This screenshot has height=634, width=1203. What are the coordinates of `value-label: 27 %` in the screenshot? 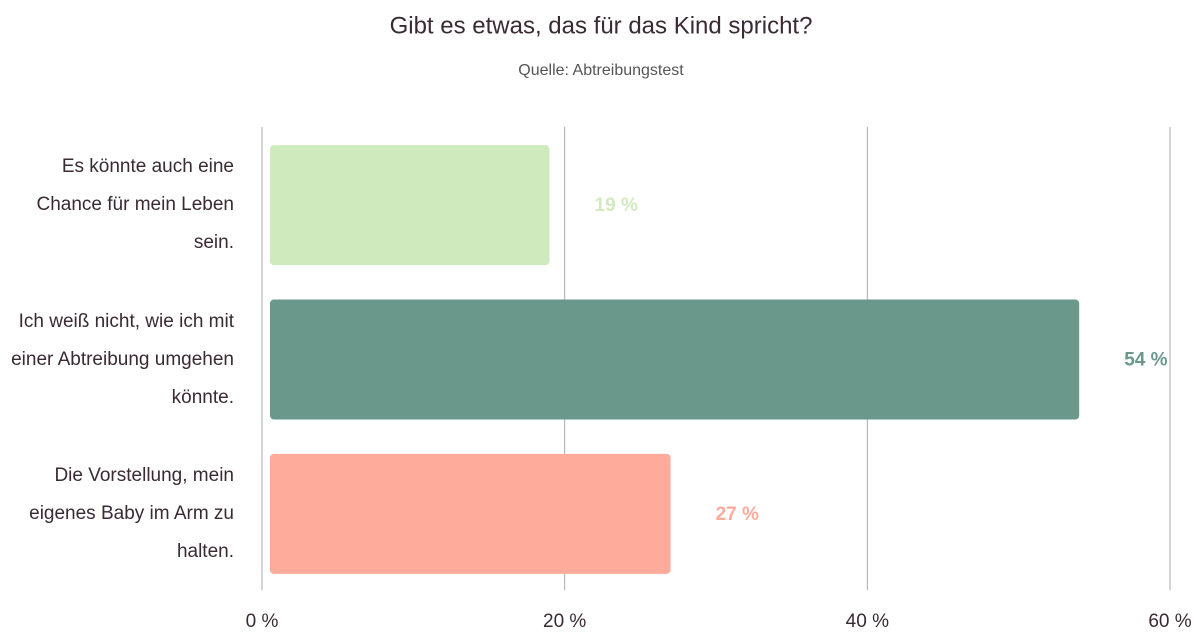 It's located at (737, 514).